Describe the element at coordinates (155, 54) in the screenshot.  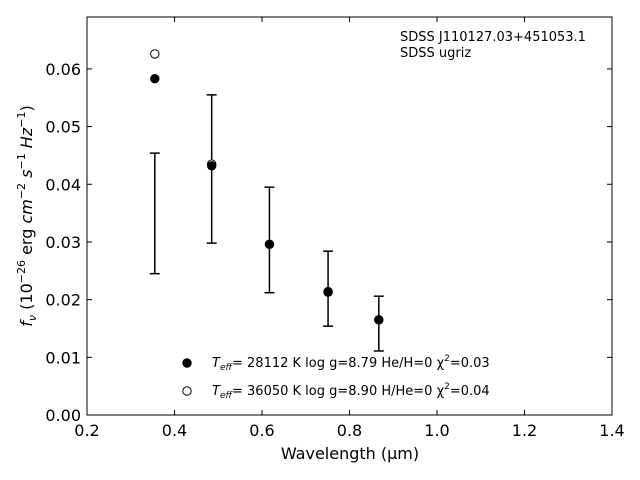
I see `model-point-open` at that location.